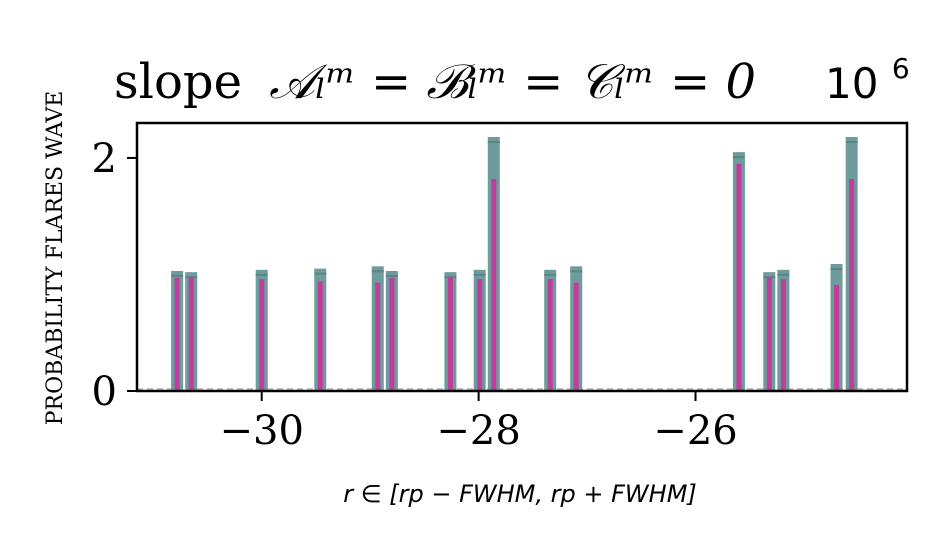 The image size is (948, 556). Describe the element at coordinates (520, 494) in the screenshot. I see `x-axis-label: r ∈ [rp − FWHM, rp + FWHM]` at that location.